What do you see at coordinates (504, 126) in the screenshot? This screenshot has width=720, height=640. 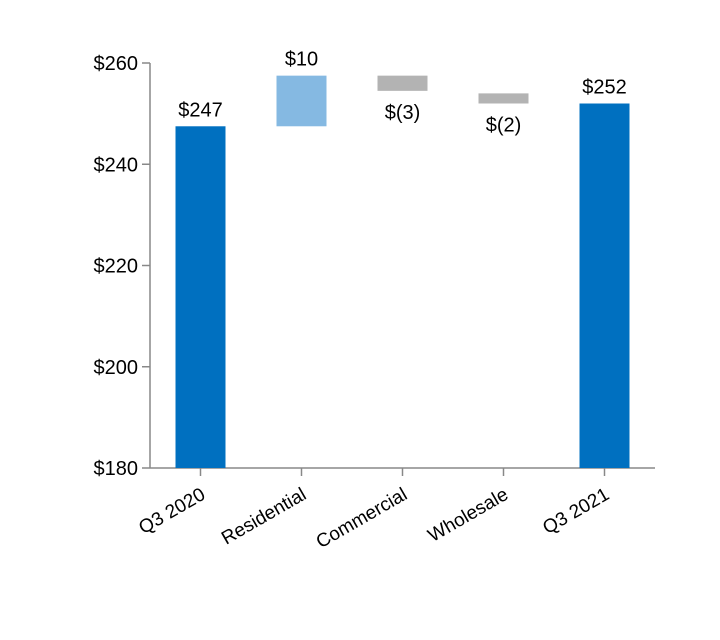 I see `data-label: $(2)` at bounding box center [504, 126].